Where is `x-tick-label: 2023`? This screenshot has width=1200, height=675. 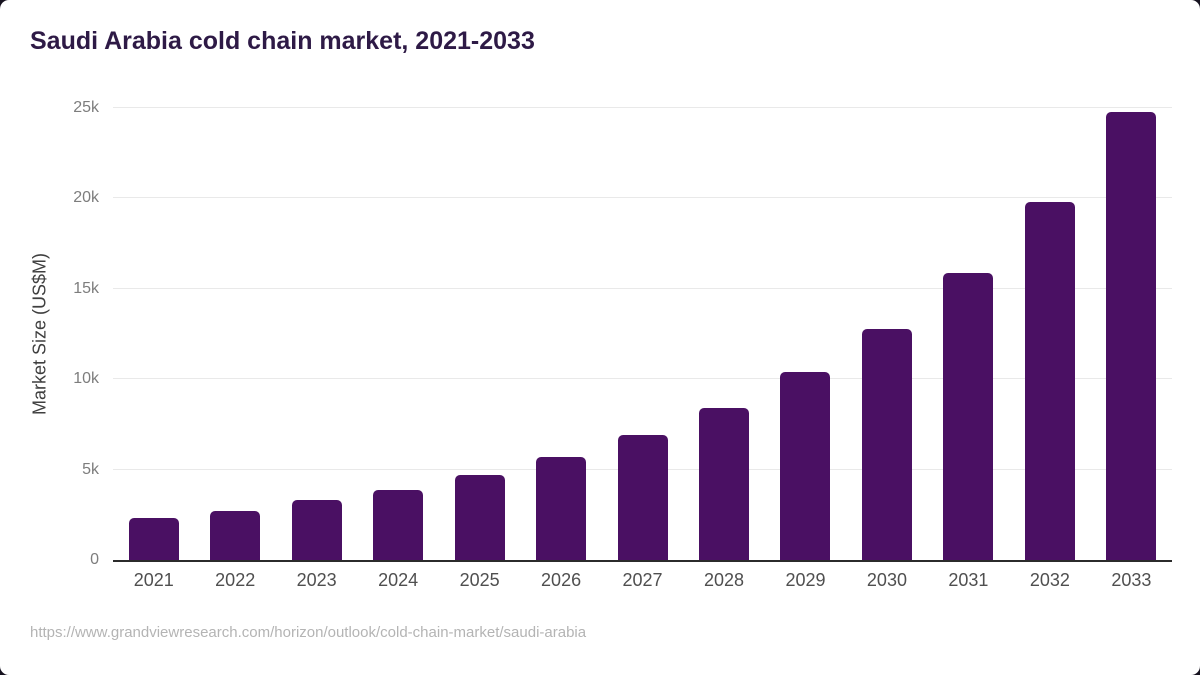 x-tick-label: 2023 is located at coordinates (316, 580).